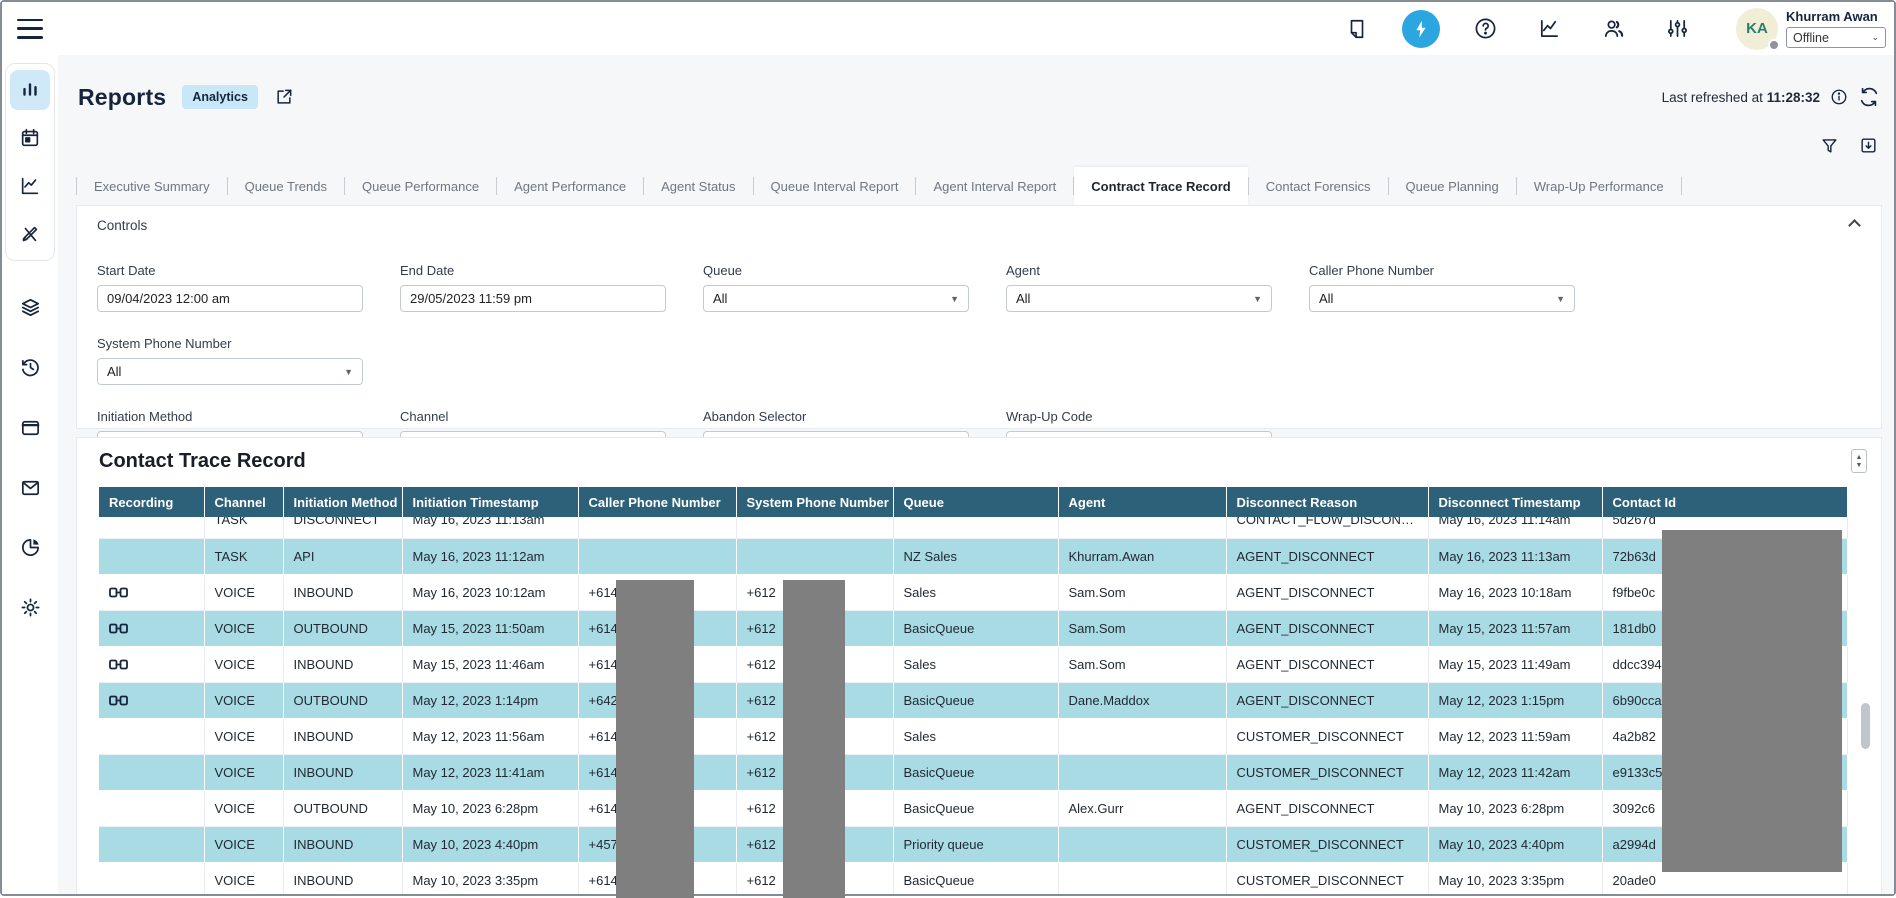 Image resolution: width=1896 pixels, height=898 pixels. What do you see at coordinates (1485, 29) in the screenshot?
I see `help-icon` at bounding box center [1485, 29].